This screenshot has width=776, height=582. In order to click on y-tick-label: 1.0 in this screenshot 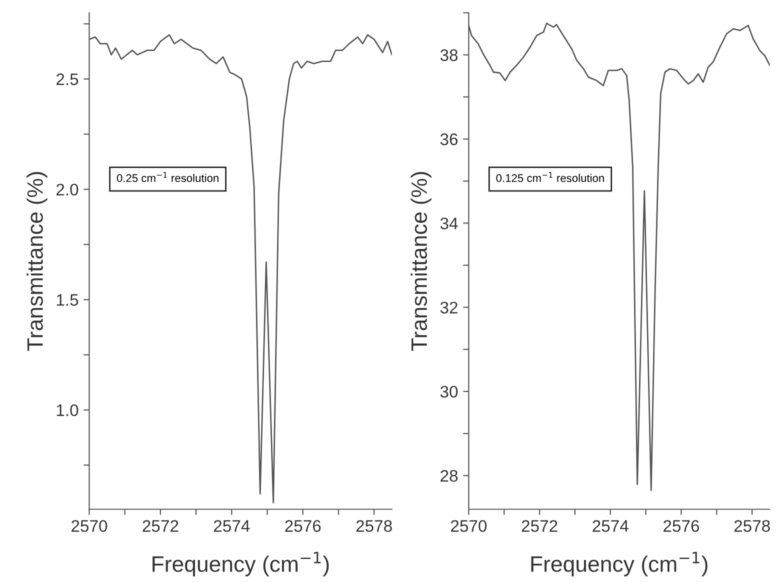, I will do `click(67, 410)`.